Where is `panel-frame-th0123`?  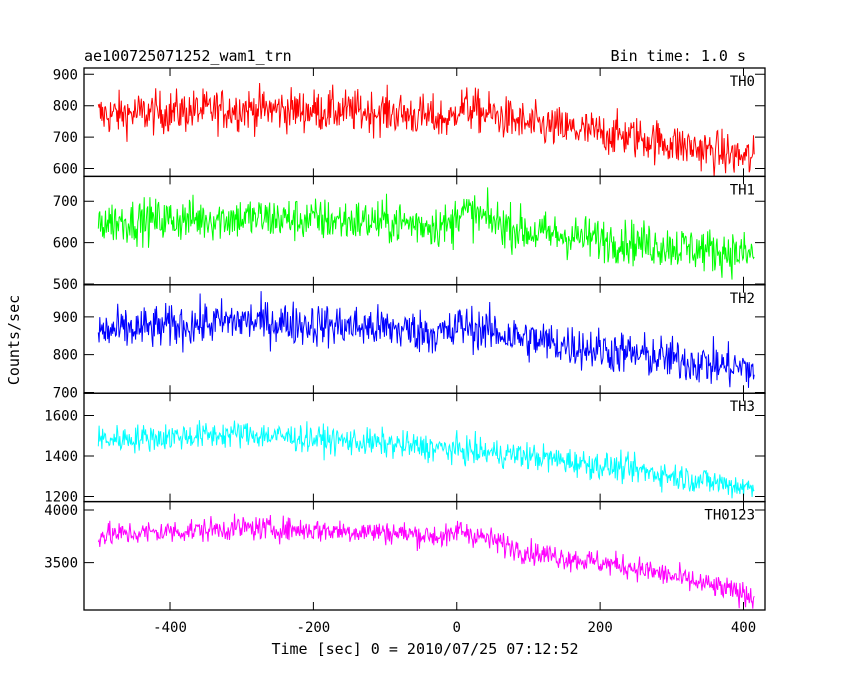
panel-frame-th0123 is located at coordinates (424, 555).